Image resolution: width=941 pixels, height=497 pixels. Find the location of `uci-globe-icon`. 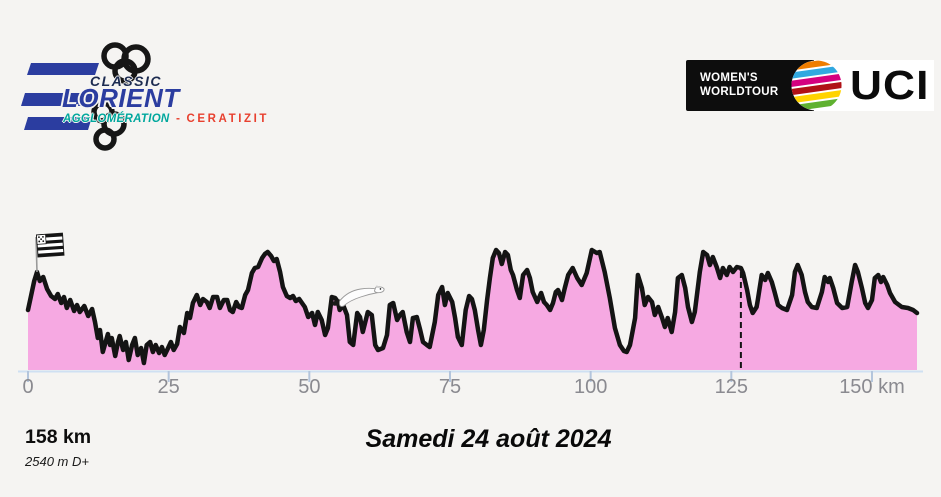

uci-globe-icon is located at coordinates (816, 85).